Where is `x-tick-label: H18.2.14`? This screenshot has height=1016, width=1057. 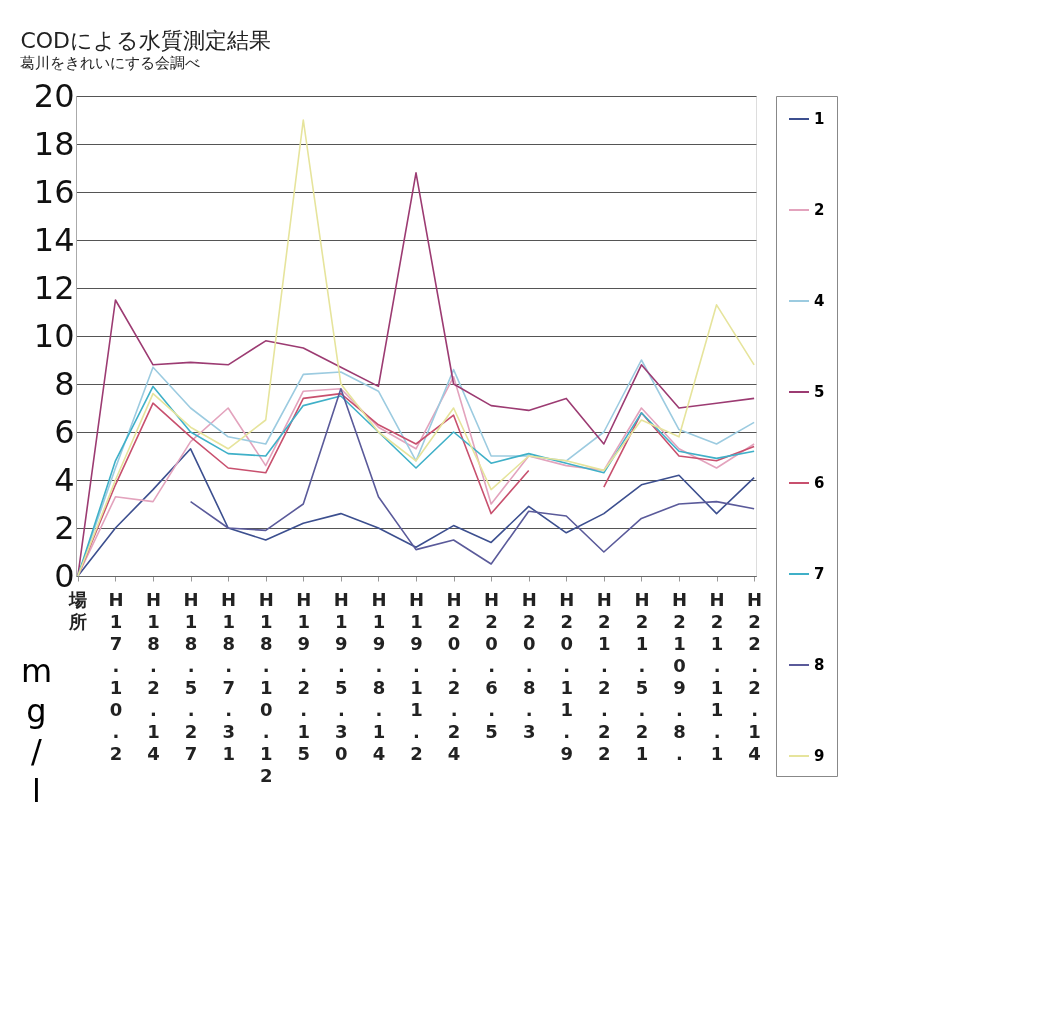 x-tick-label: H18.2.14 is located at coordinates (153, 676).